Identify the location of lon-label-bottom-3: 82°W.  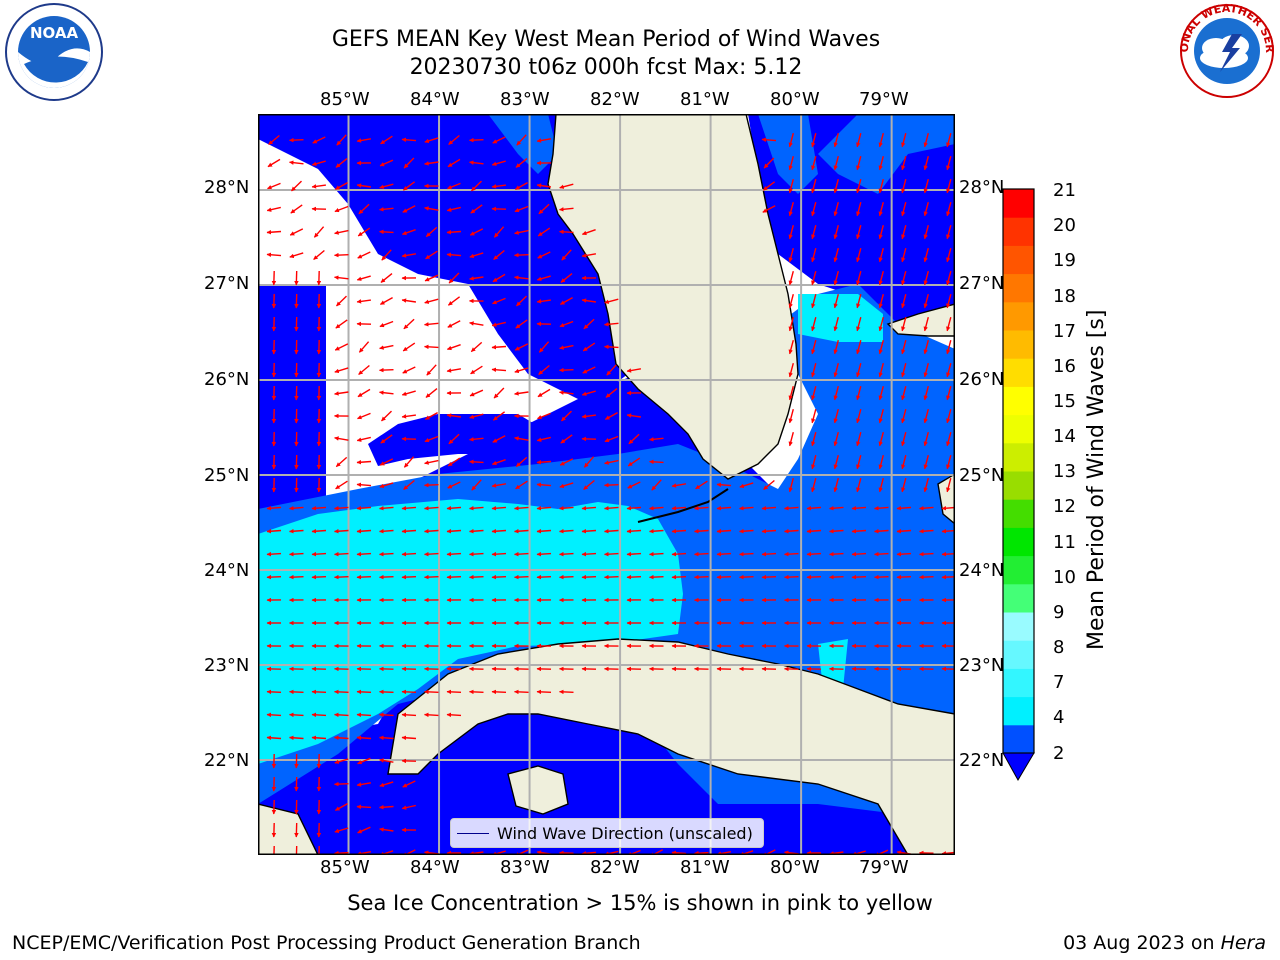
(615, 867).